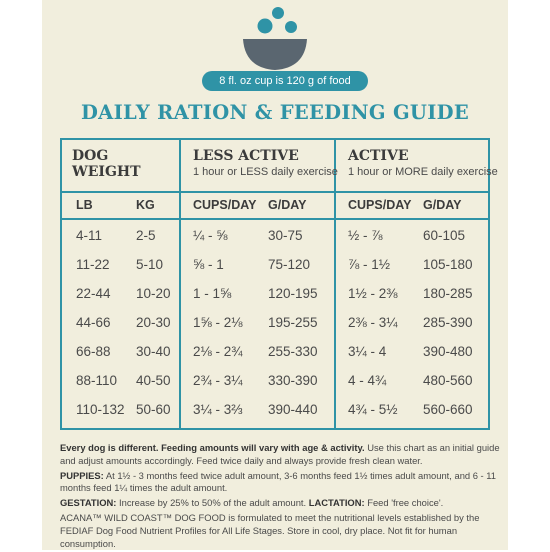  Describe the element at coordinates (153, 409) in the screenshot. I see `kg-cell: 50-60` at that location.